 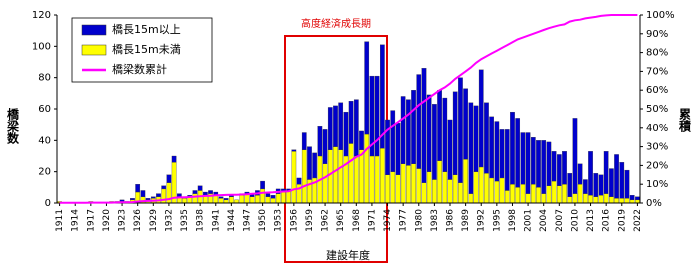 I want to click on y2-axis-label: 累積, so click(x=685, y=120).